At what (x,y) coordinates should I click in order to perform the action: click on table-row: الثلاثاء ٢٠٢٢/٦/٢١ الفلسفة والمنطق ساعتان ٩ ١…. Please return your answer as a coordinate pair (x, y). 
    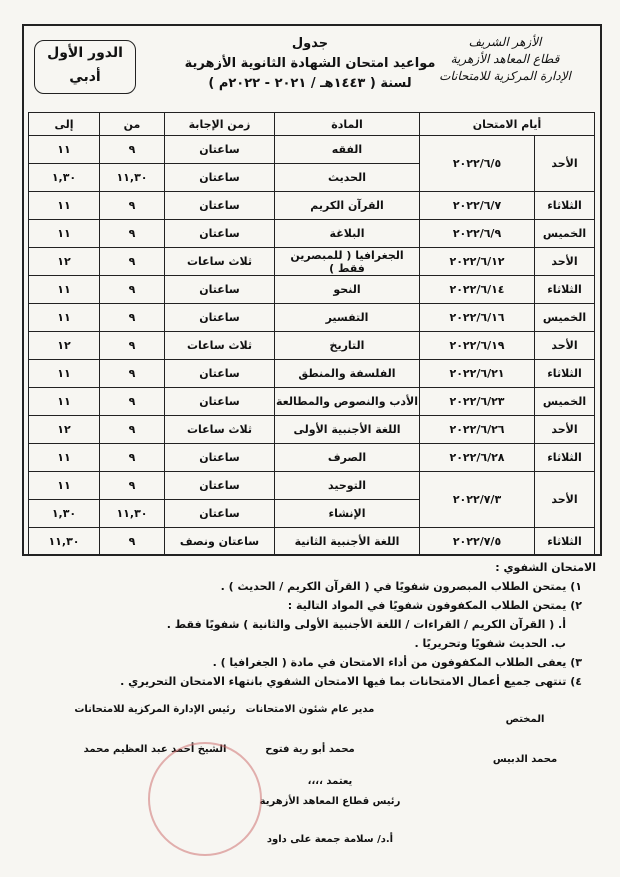
    Looking at the image, I should click on (312, 373).